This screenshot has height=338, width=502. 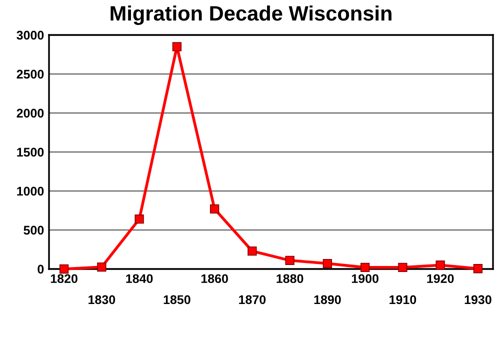 I want to click on x-tick-label: 1920, so click(x=440, y=279).